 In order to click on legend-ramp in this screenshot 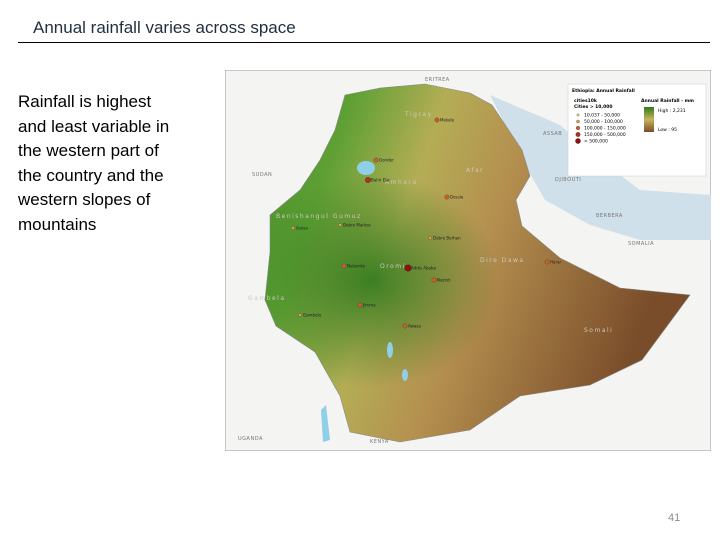, I will do `click(649, 119)`.